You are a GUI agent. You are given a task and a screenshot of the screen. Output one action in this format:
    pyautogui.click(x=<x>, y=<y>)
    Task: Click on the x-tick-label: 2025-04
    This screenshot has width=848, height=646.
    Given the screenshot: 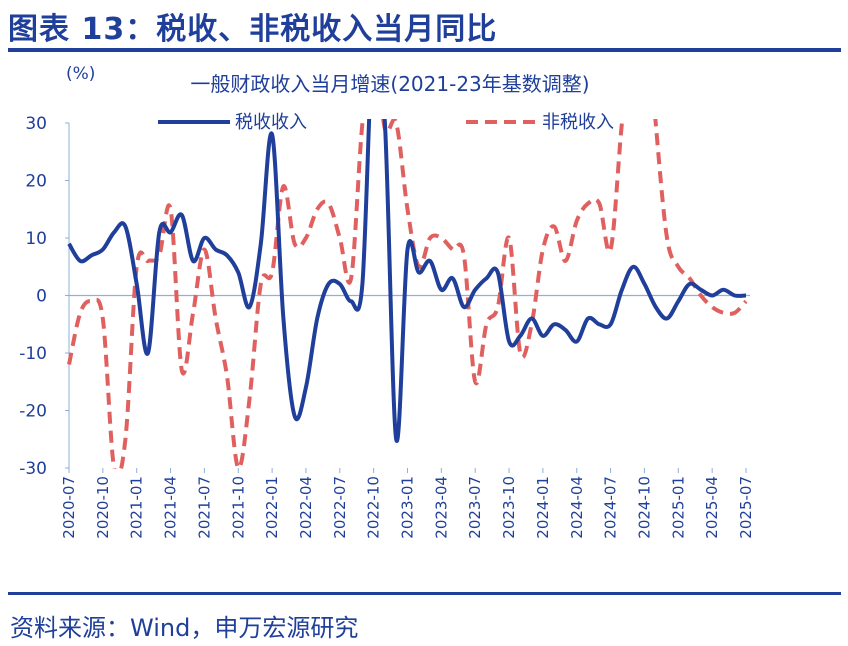 What is the action you would take?
    pyautogui.click(x=712, y=507)
    